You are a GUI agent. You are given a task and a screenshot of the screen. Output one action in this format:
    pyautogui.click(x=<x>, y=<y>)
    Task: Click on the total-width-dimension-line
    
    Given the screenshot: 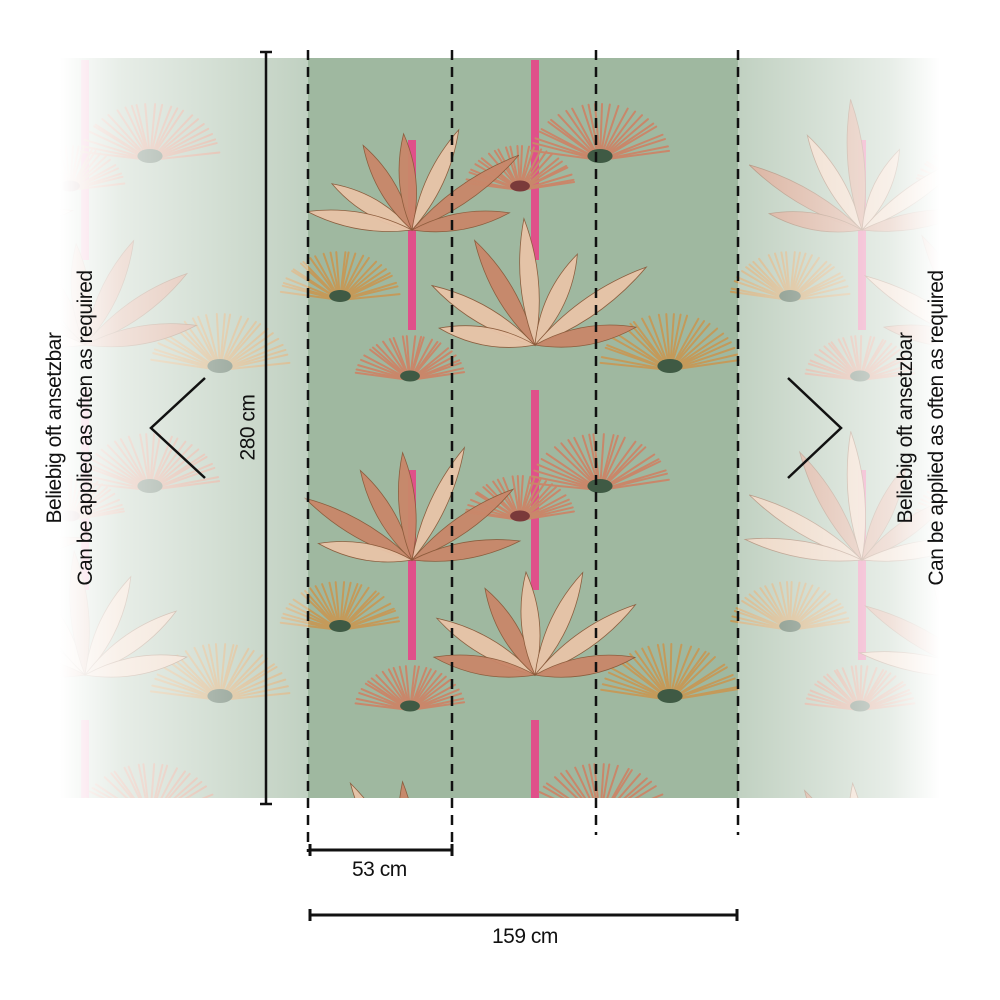 What is the action you would take?
    pyautogui.click(x=523, y=915)
    